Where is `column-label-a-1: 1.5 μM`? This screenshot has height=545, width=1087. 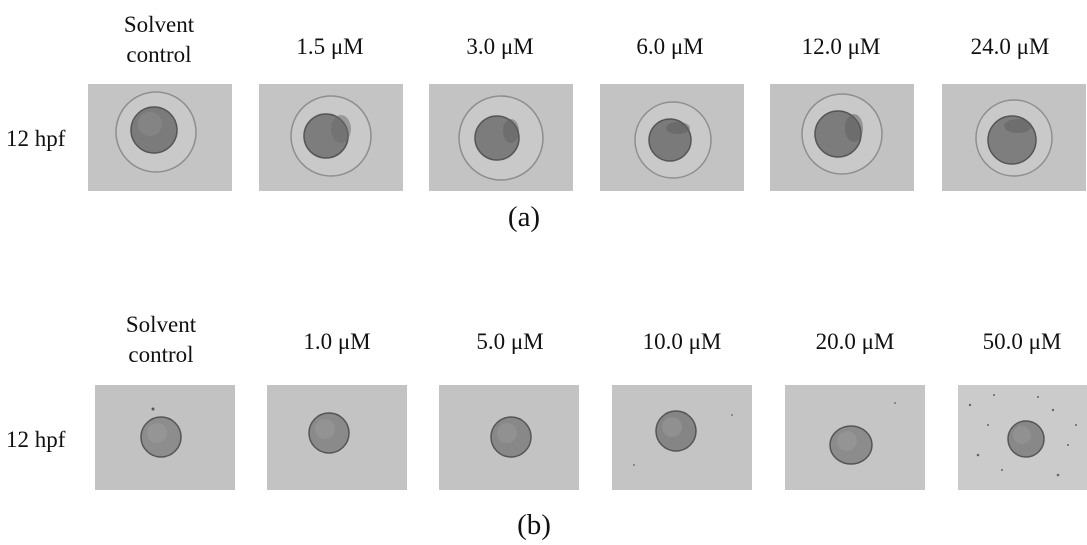
column-label-a-1: 1.5 μM is located at coordinates (330, 46).